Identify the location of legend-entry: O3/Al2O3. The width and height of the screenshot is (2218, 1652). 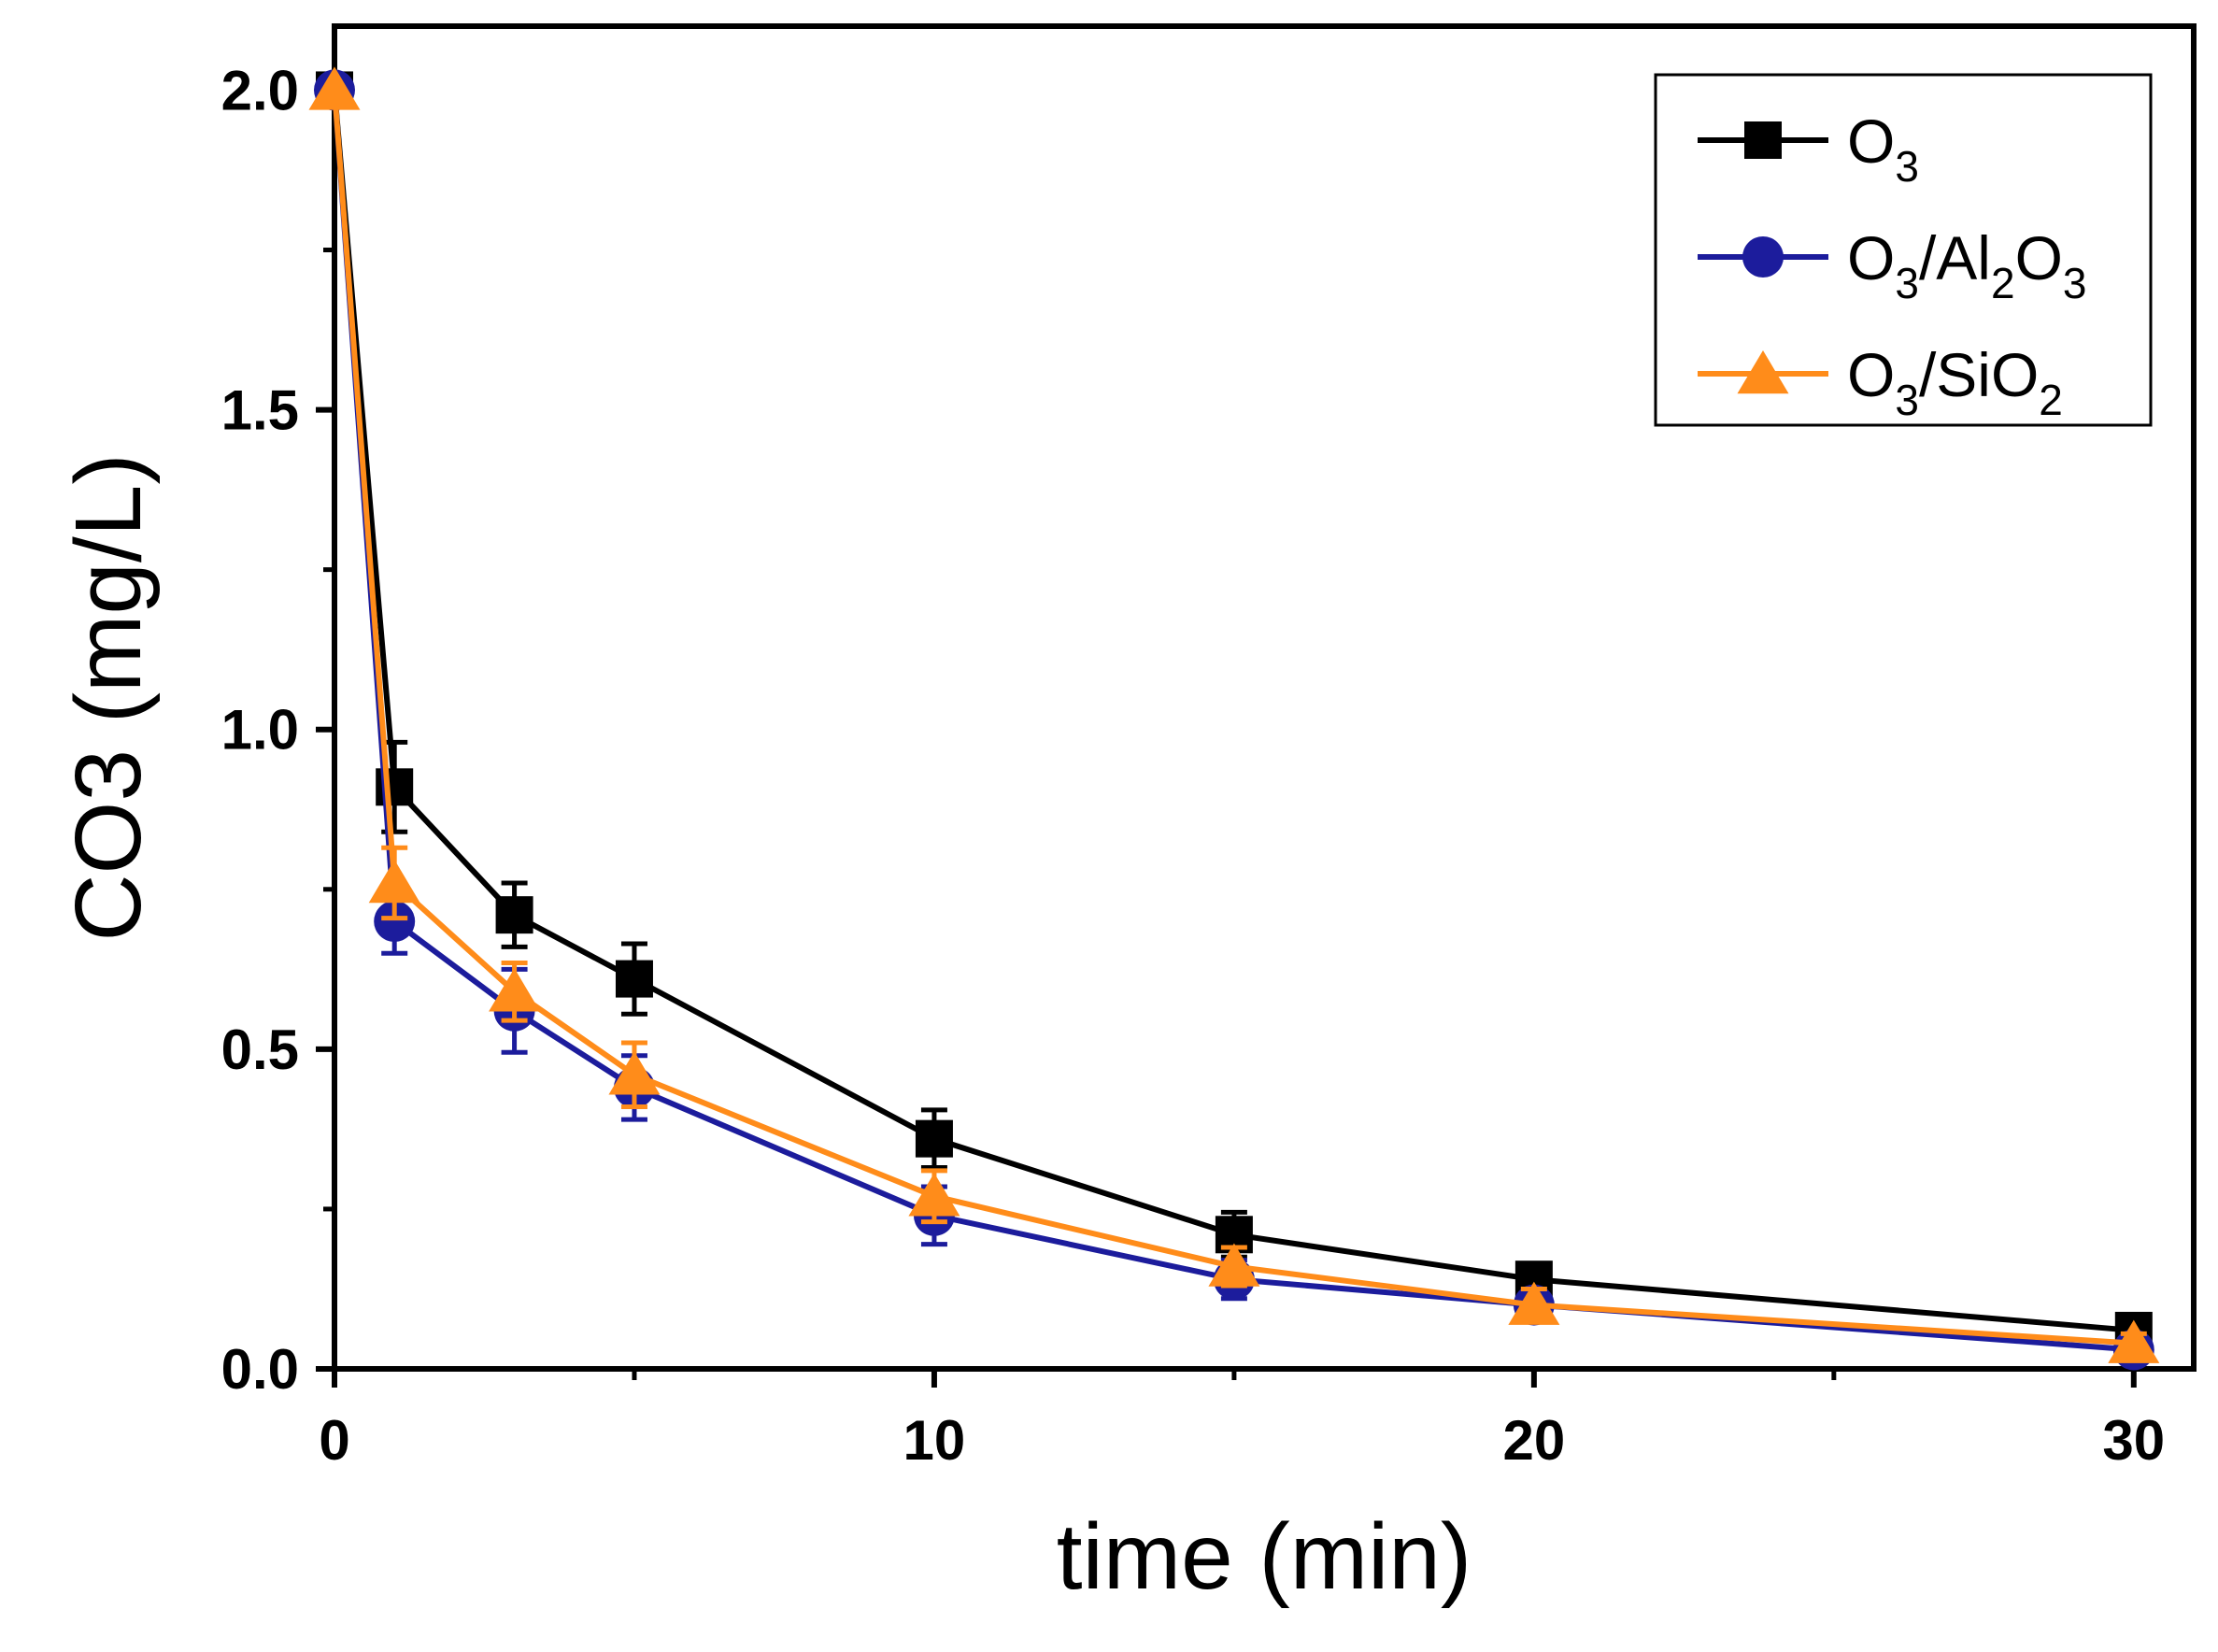
(1893, 265).